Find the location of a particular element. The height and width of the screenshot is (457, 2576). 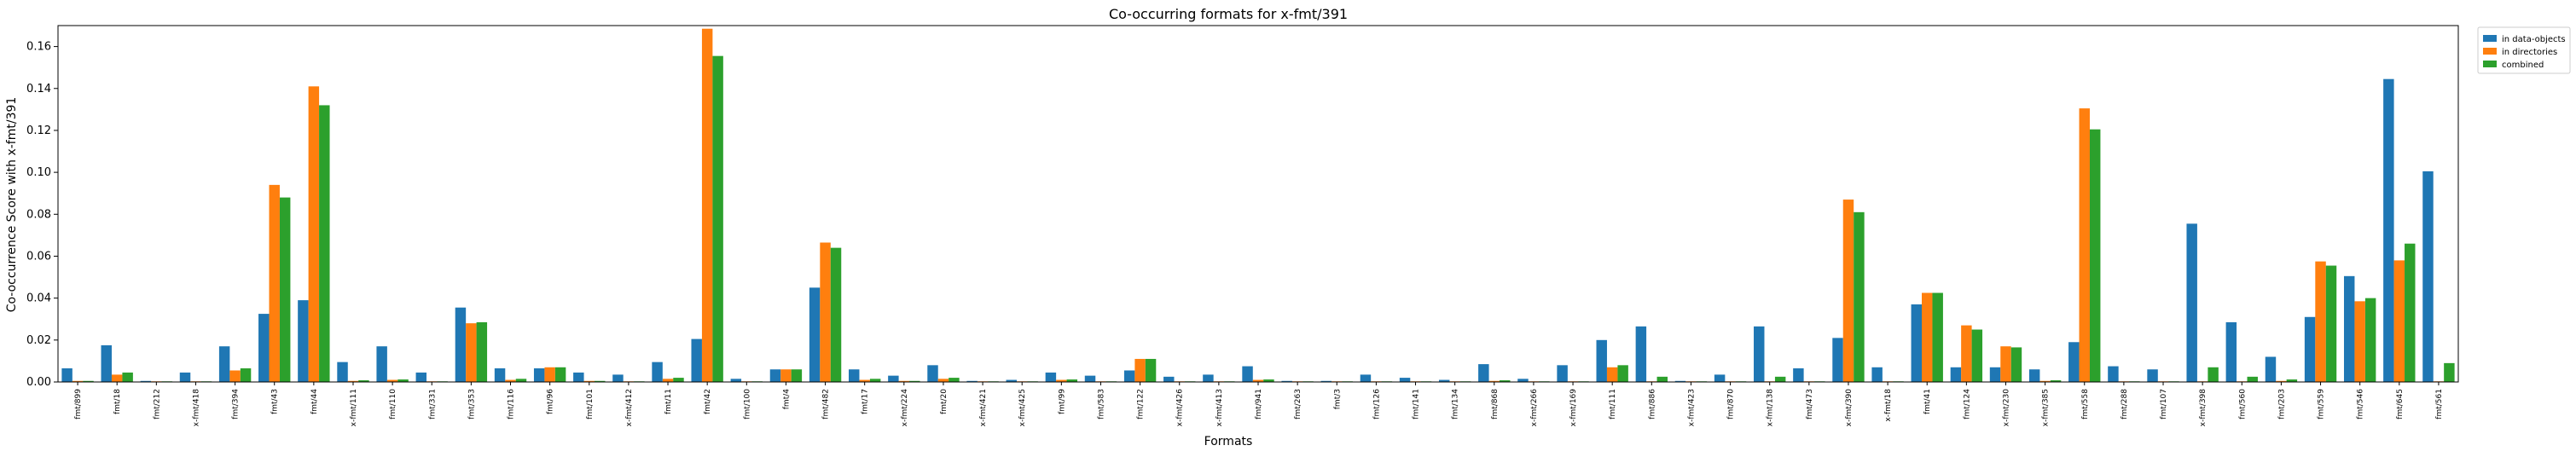

bar-in-data-objects-fmt/124 is located at coordinates (1956, 375).